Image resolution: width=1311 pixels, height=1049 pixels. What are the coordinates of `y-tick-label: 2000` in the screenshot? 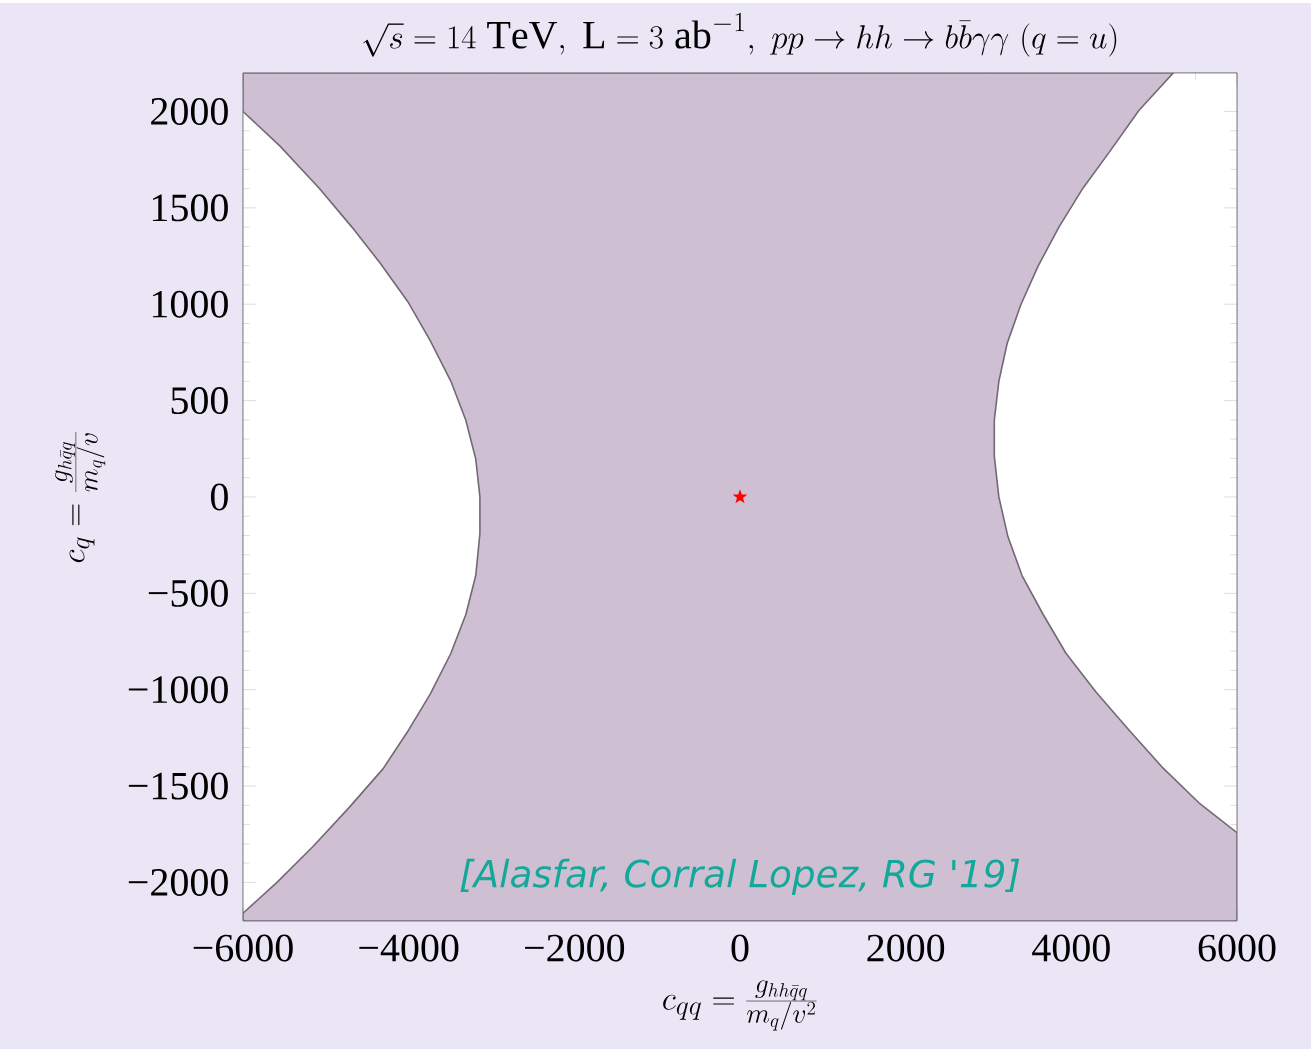 It's located at (189, 112).